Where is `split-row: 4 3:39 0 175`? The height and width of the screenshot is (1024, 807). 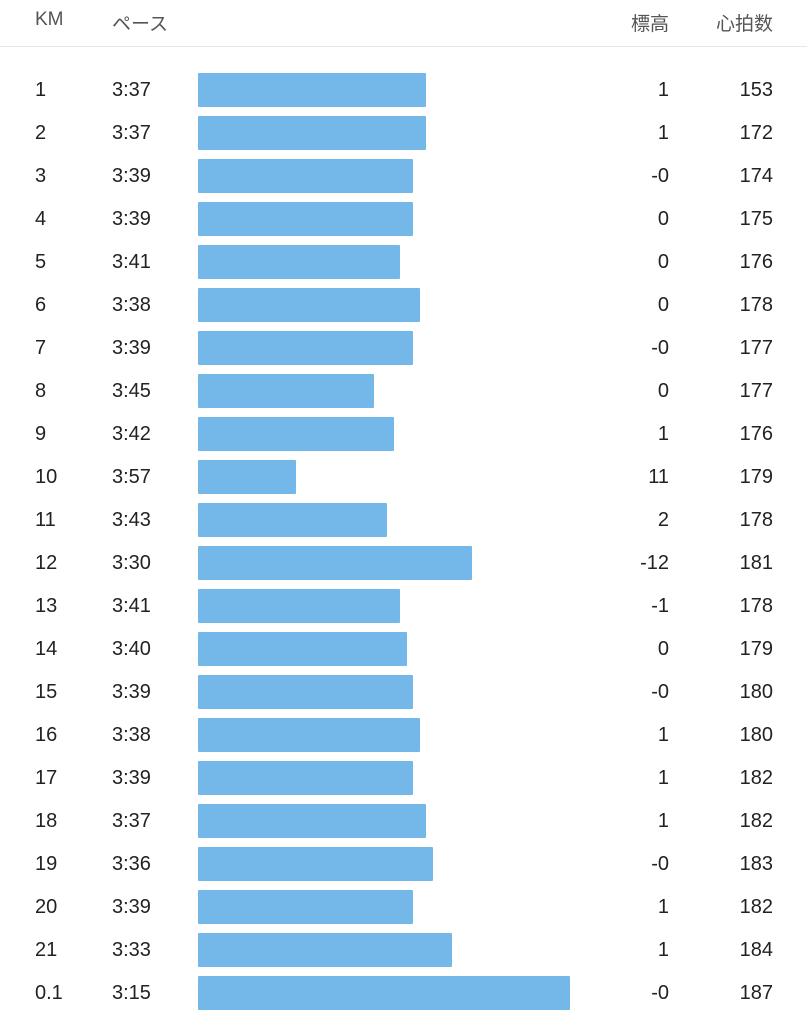 split-row: 4 3:39 0 175 is located at coordinates (403, 219).